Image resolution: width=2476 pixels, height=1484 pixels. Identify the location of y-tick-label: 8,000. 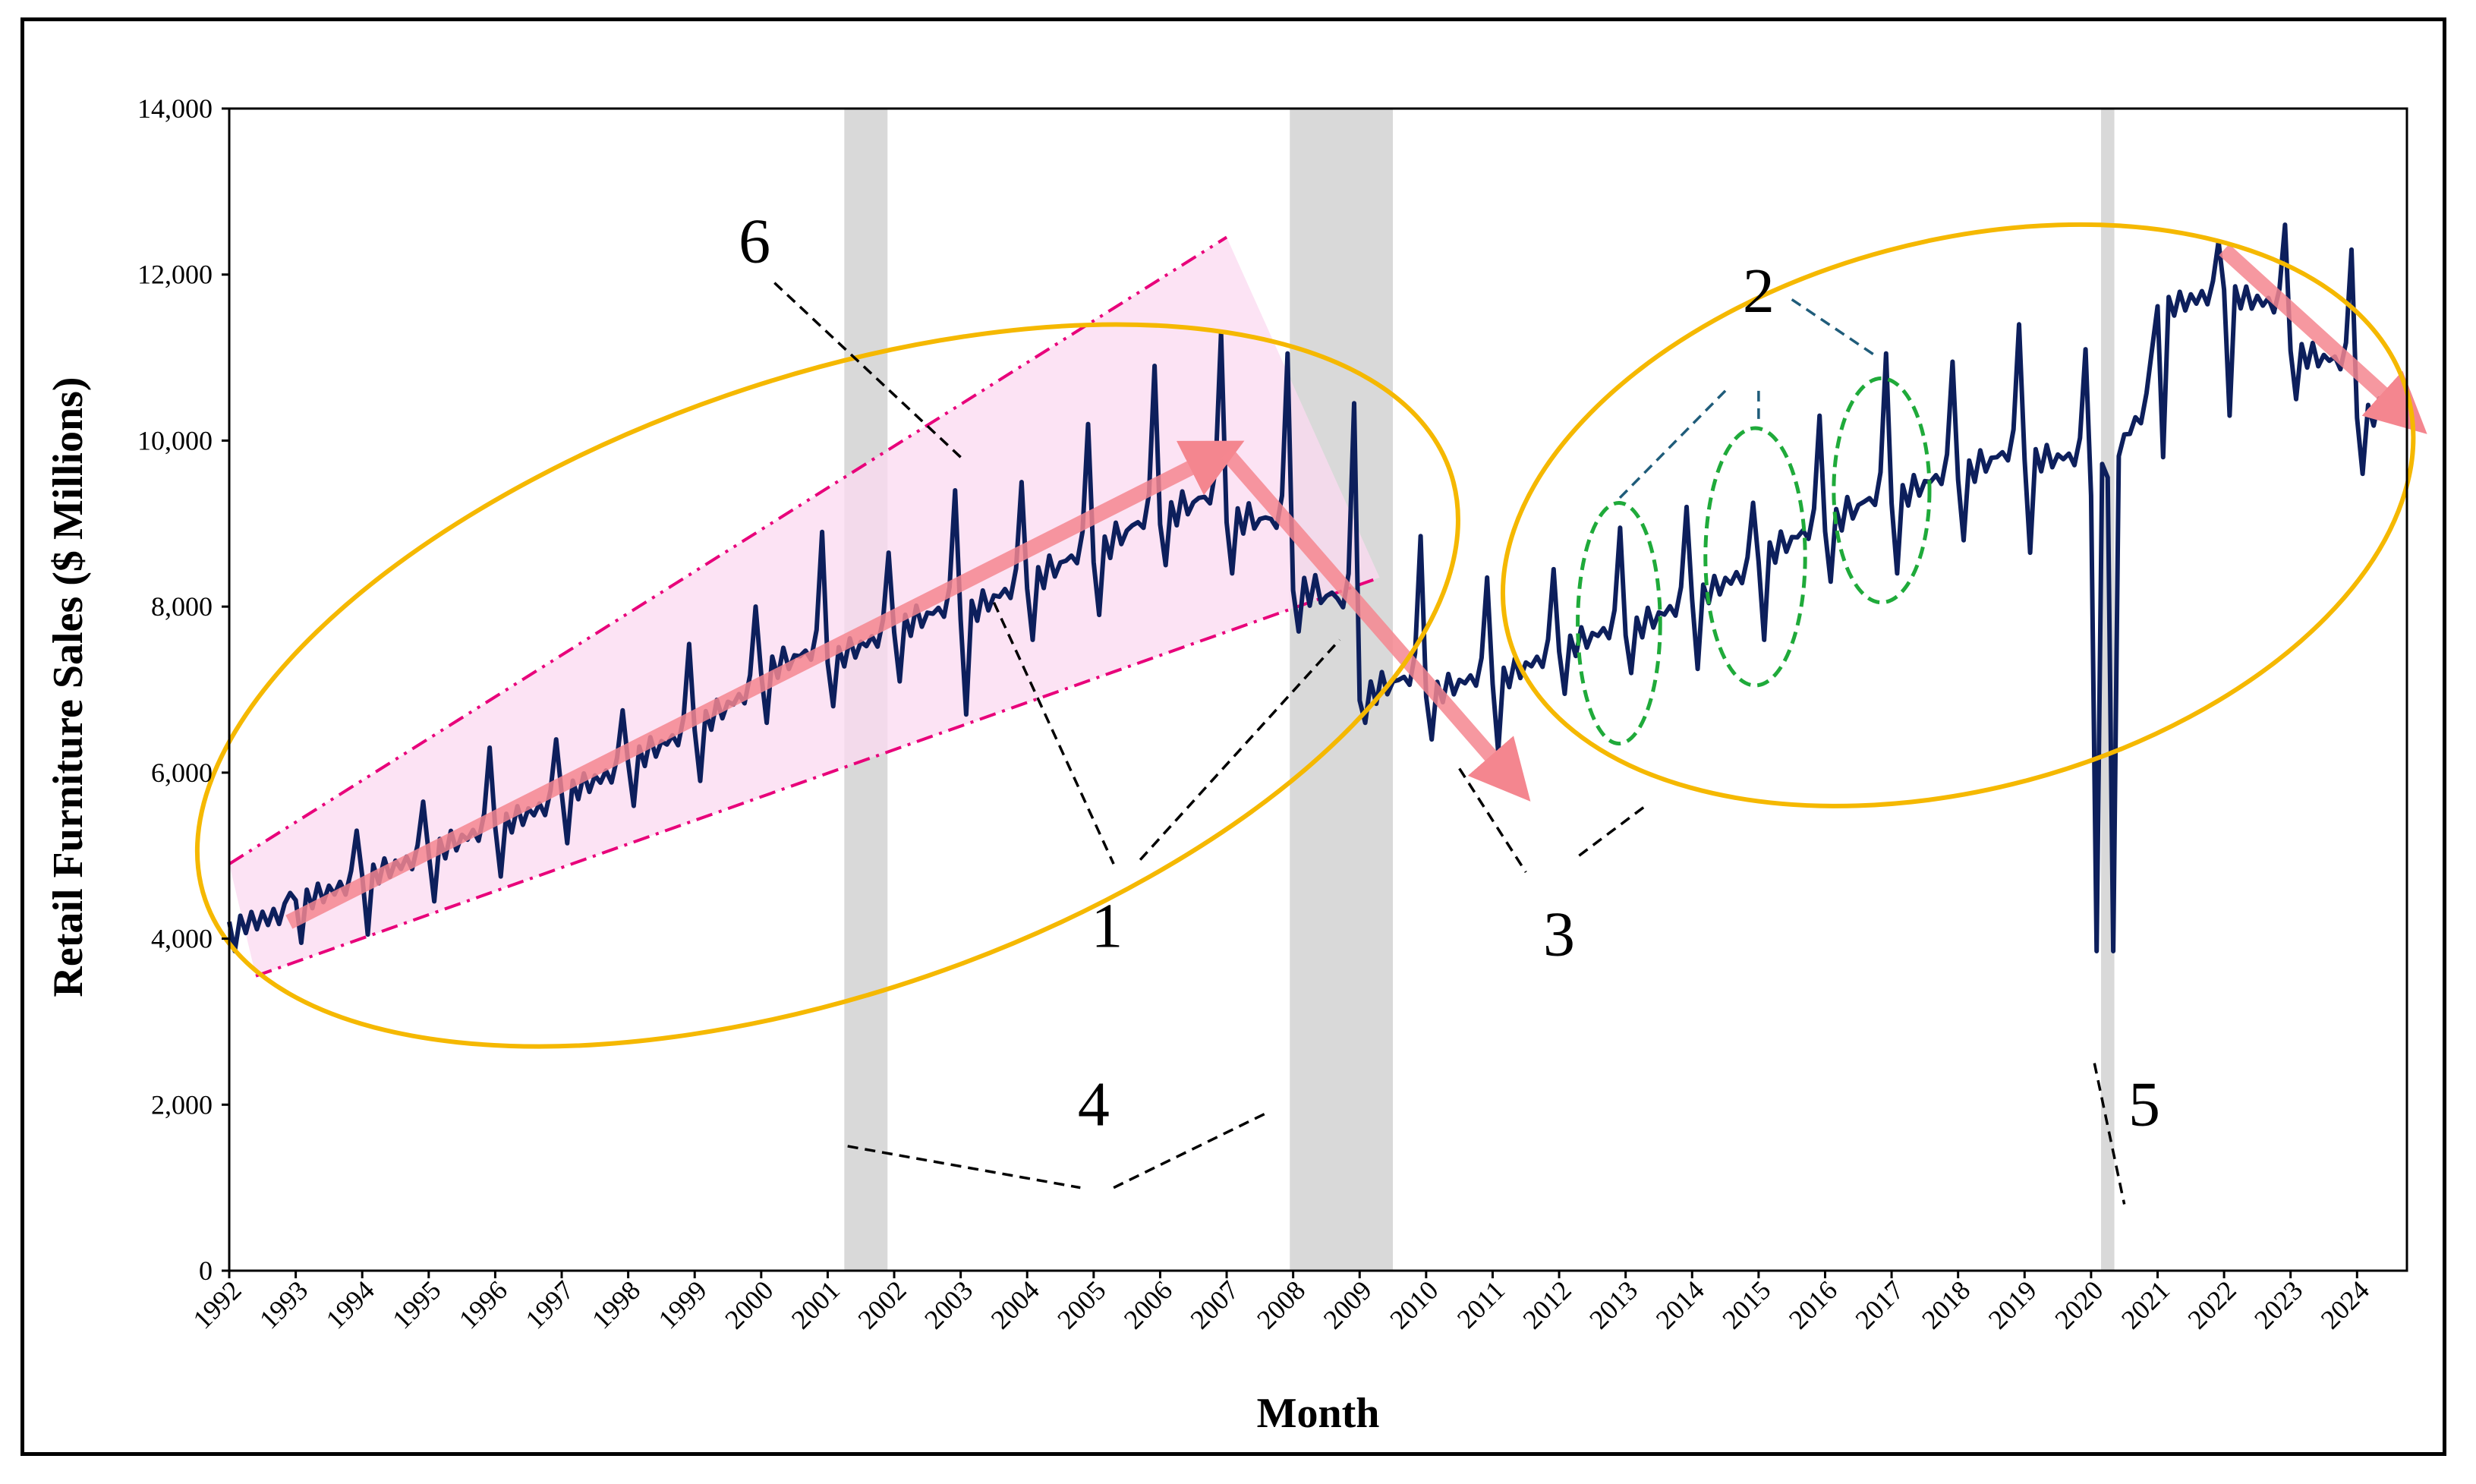
(182, 606).